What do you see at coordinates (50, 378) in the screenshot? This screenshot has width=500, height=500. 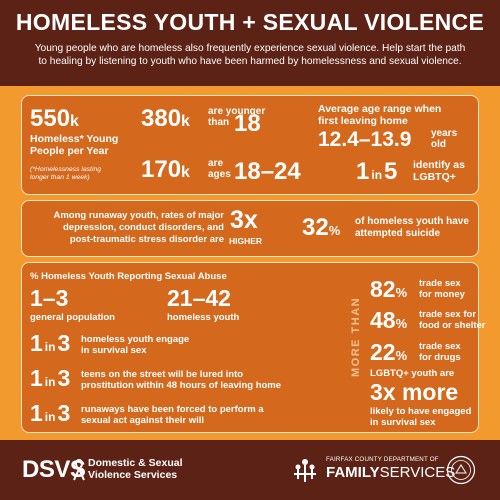 I see `lured-ratio: 1 in3` at bounding box center [50, 378].